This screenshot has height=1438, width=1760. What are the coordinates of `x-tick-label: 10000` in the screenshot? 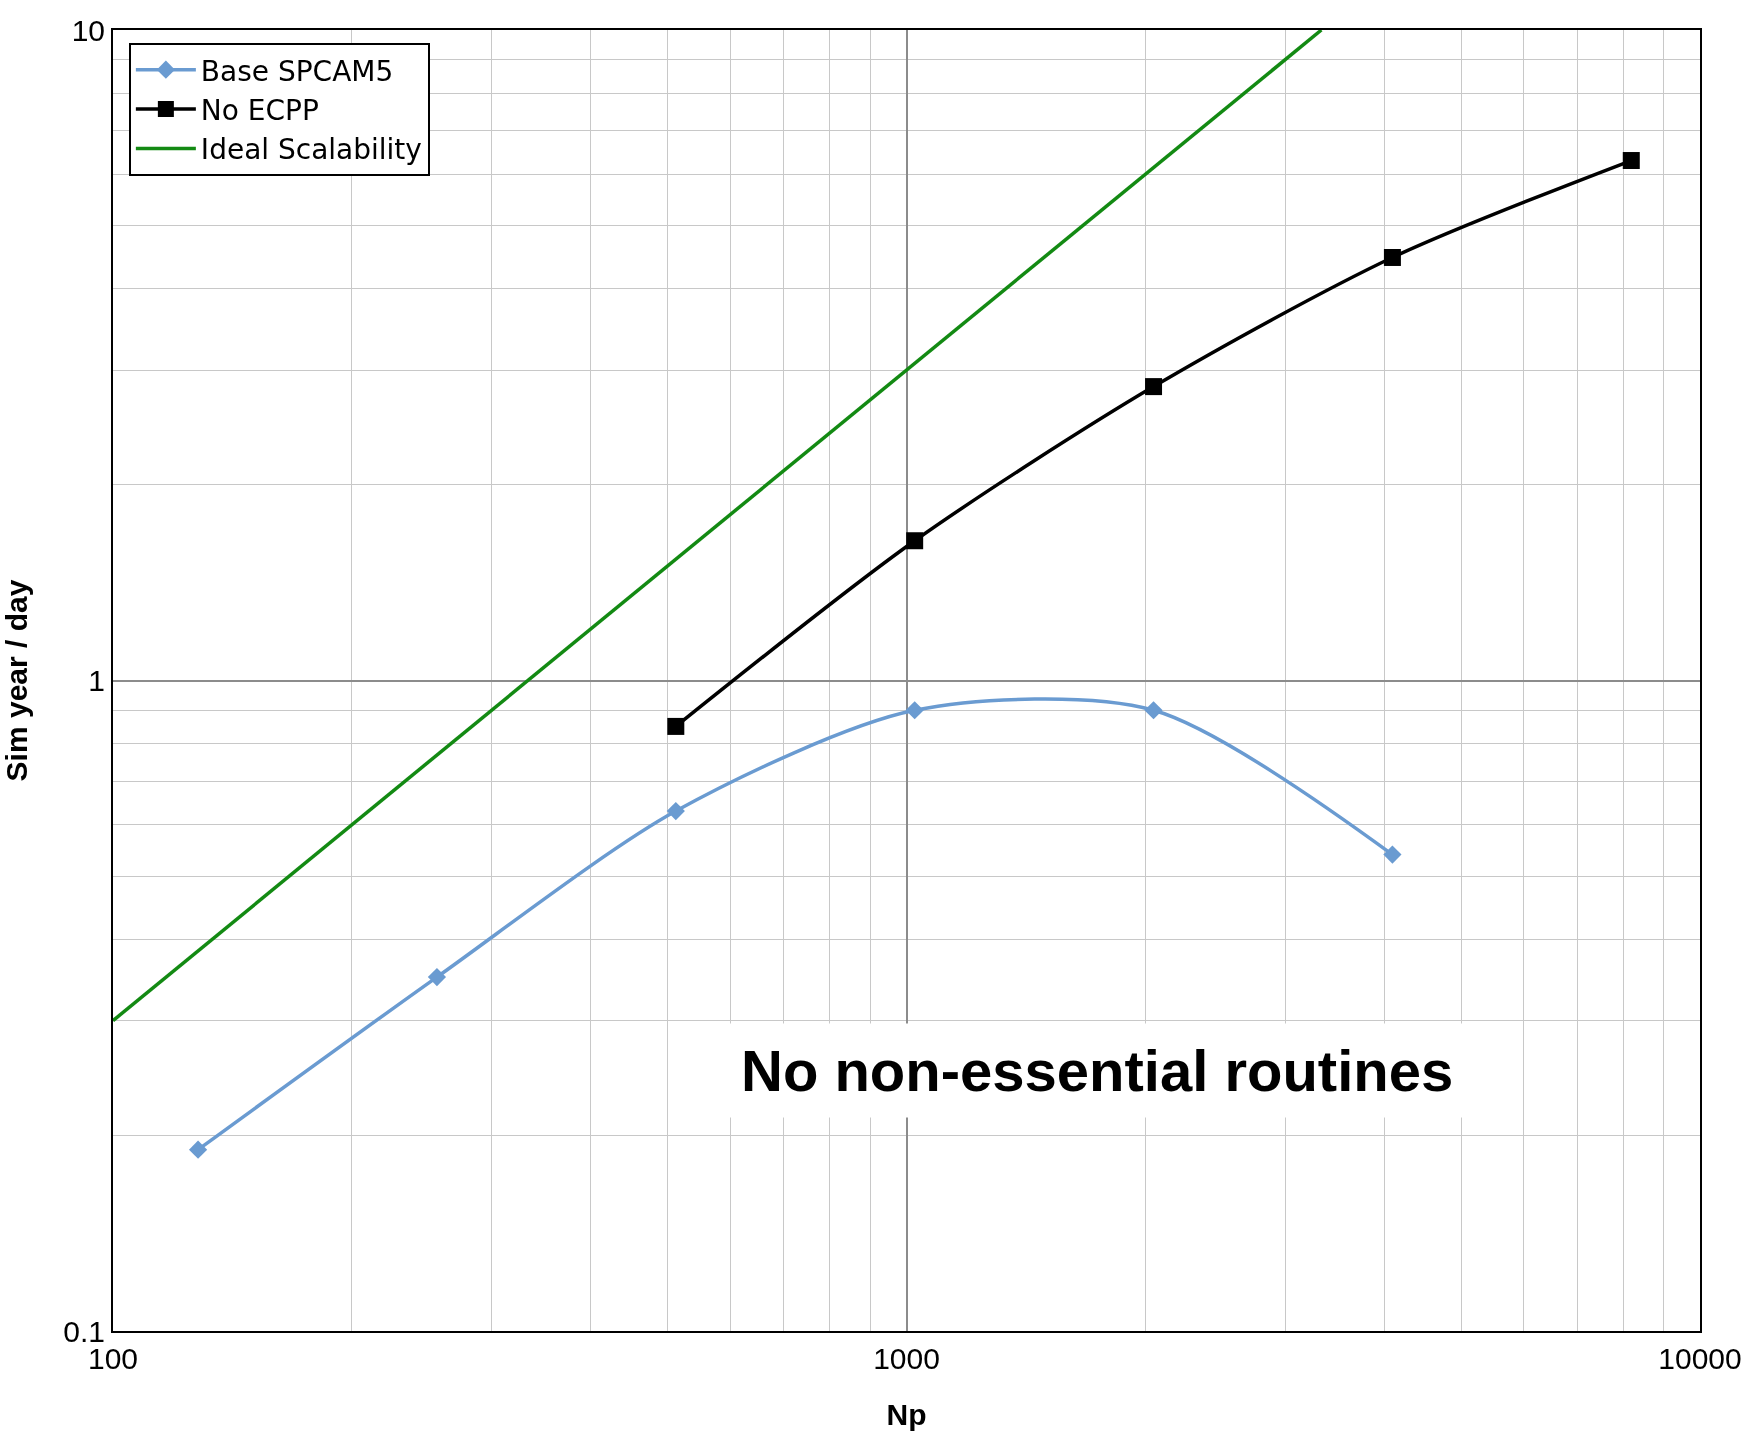 It's located at (1700, 1358).